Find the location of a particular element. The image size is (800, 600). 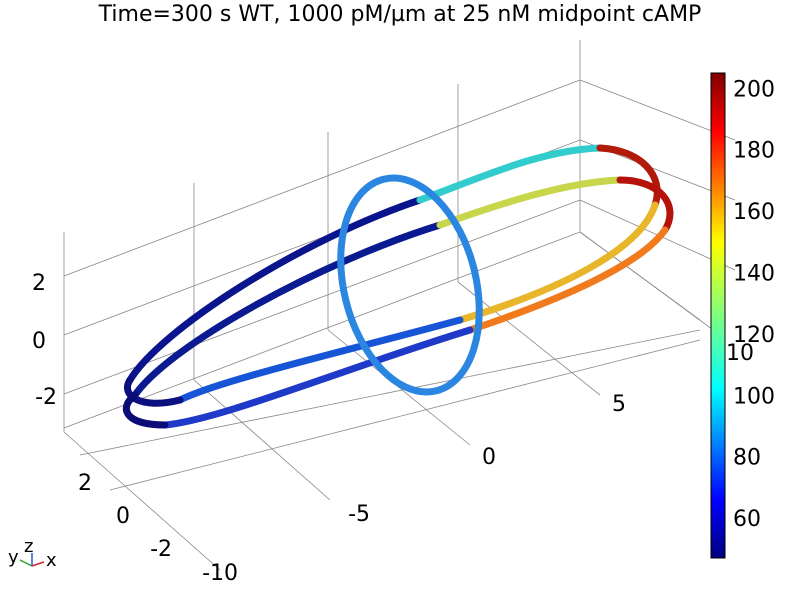

colorbar-tick-label: 80 is located at coordinates (747, 458).